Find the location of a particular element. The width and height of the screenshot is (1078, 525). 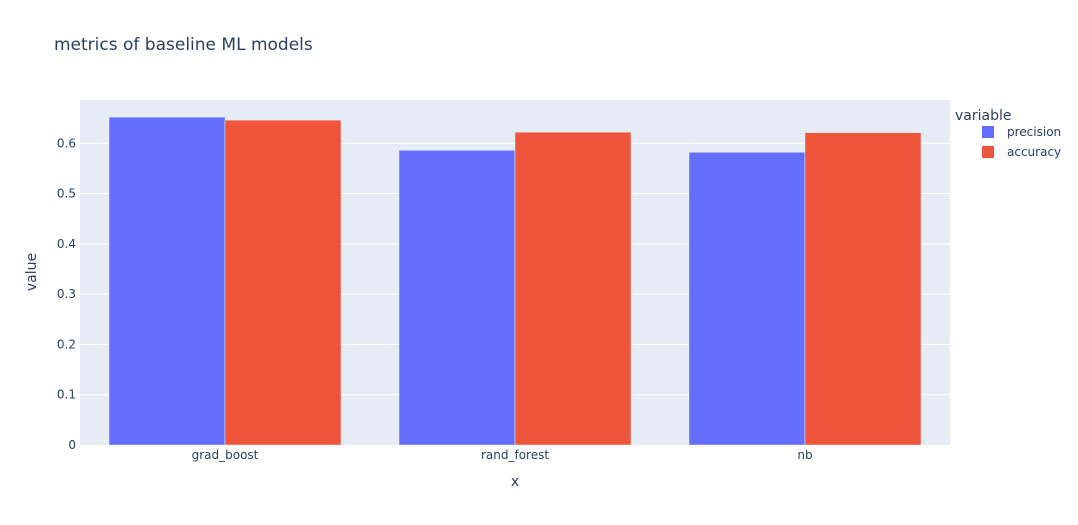

legend-label: accuracy is located at coordinates (1034, 152).